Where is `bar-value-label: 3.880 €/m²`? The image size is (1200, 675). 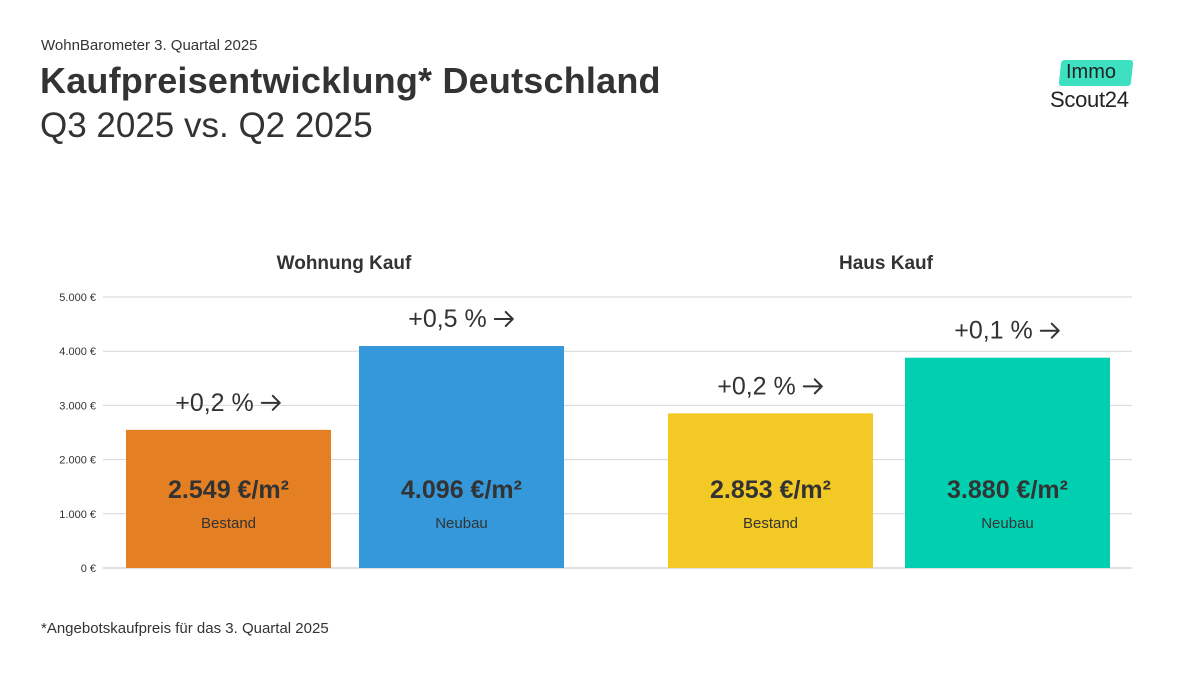 bar-value-label: 3.880 €/m² is located at coordinates (1007, 490).